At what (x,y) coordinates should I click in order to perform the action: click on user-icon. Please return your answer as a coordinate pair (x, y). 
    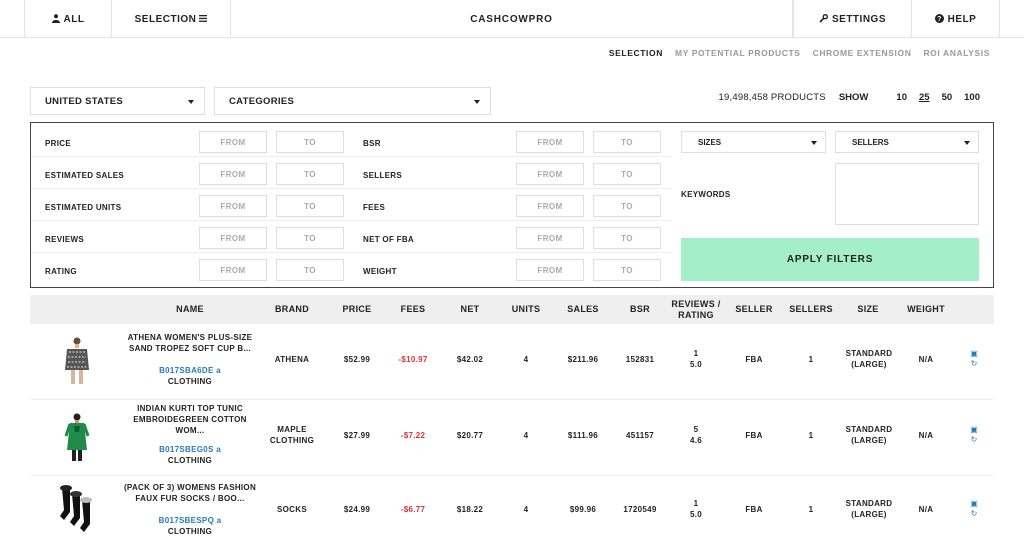
    Looking at the image, I should click on (55, 19).